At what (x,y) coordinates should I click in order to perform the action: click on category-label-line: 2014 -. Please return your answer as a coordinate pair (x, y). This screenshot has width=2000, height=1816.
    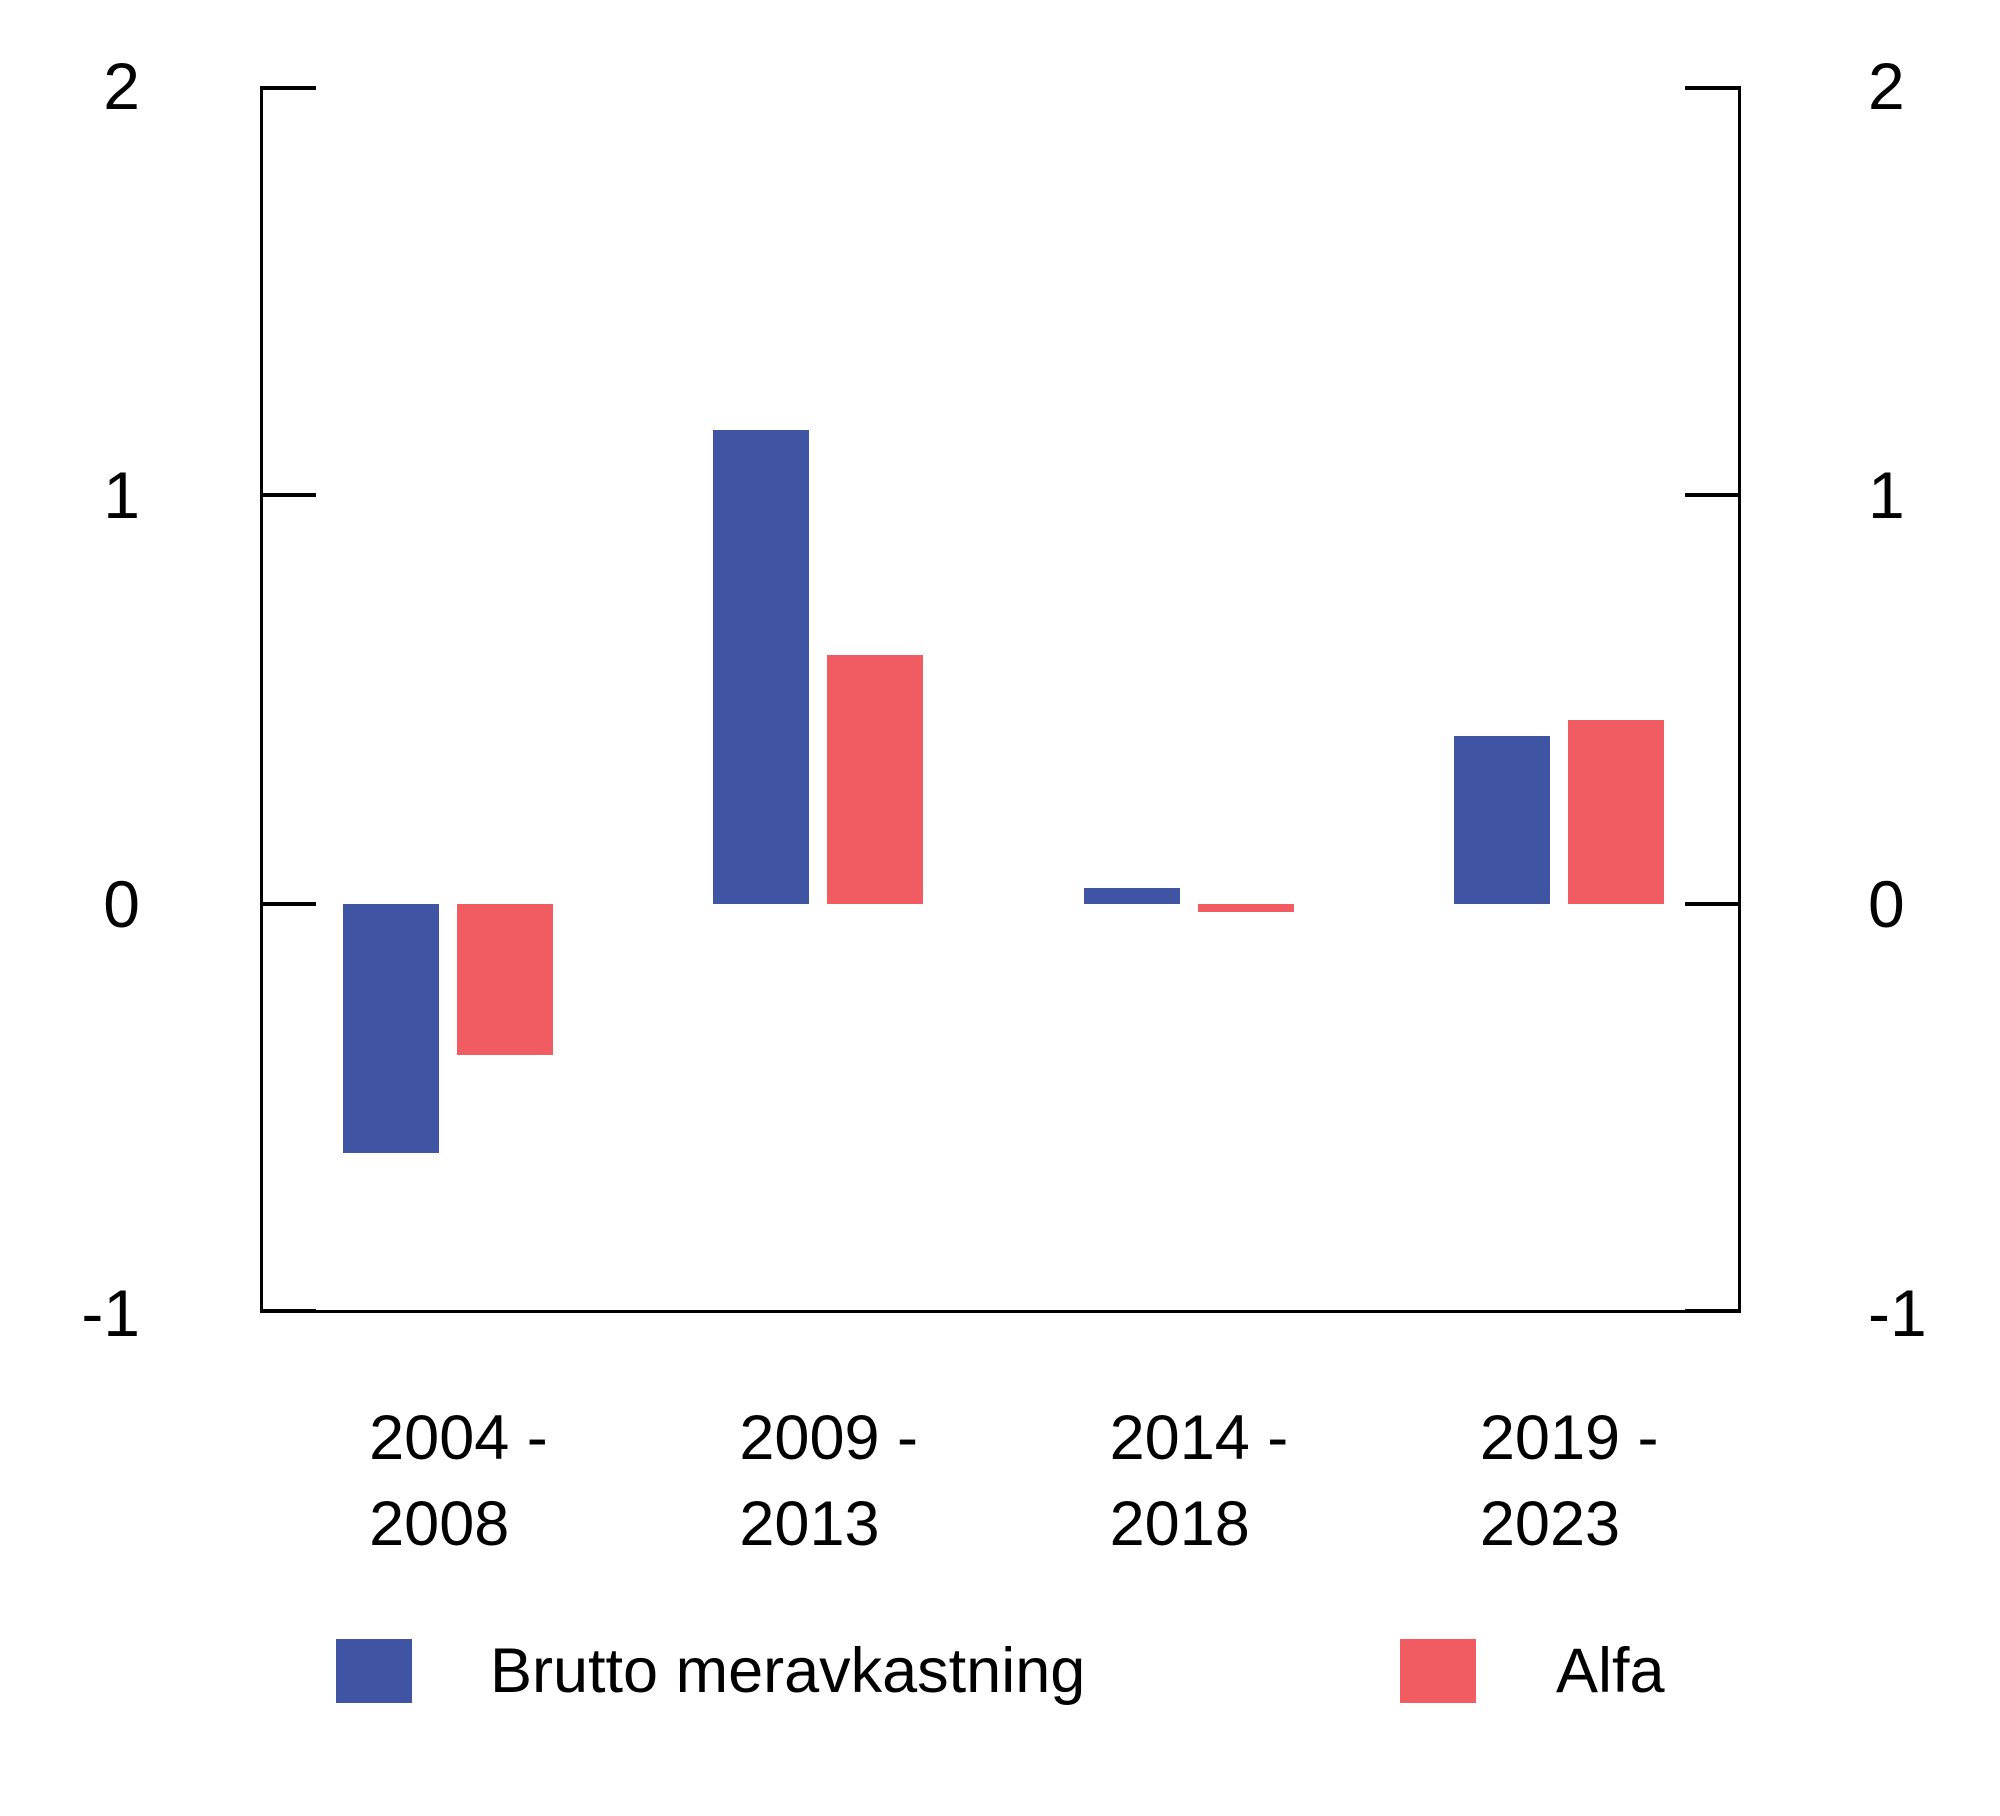
    Looking at the image, I should click on (1199, 1438).